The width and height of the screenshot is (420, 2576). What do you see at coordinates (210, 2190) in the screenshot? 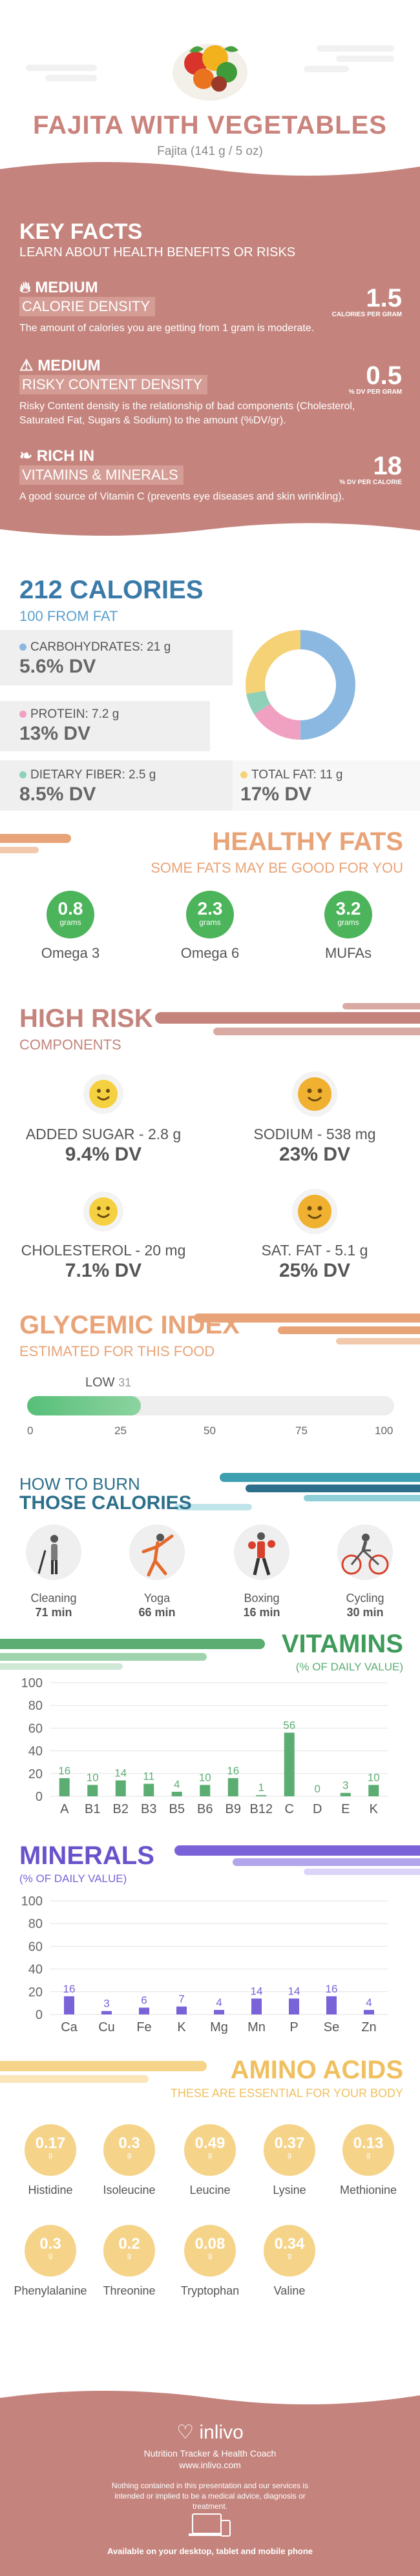
I see `leucine-label: Leucine` at bounding box center [210, 2190].